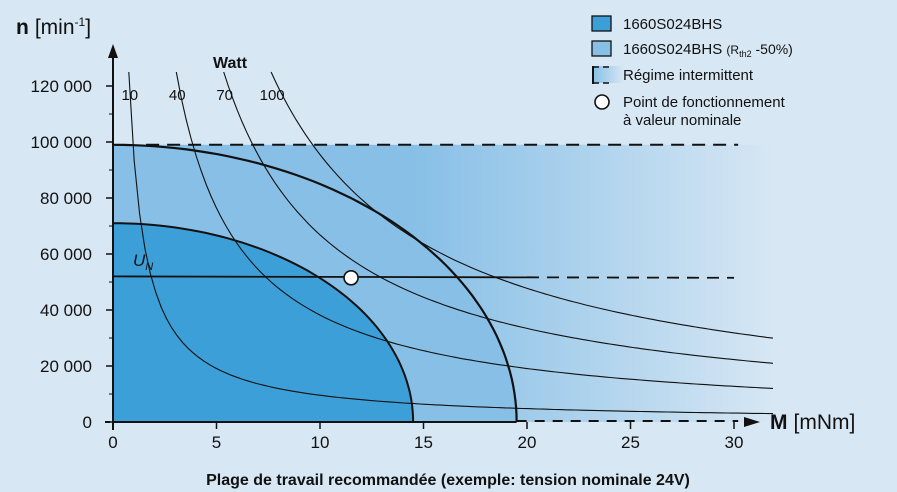 The image size is (897, 492). I want to click on y-axis-unit-sup: -1, so click(80, 22).